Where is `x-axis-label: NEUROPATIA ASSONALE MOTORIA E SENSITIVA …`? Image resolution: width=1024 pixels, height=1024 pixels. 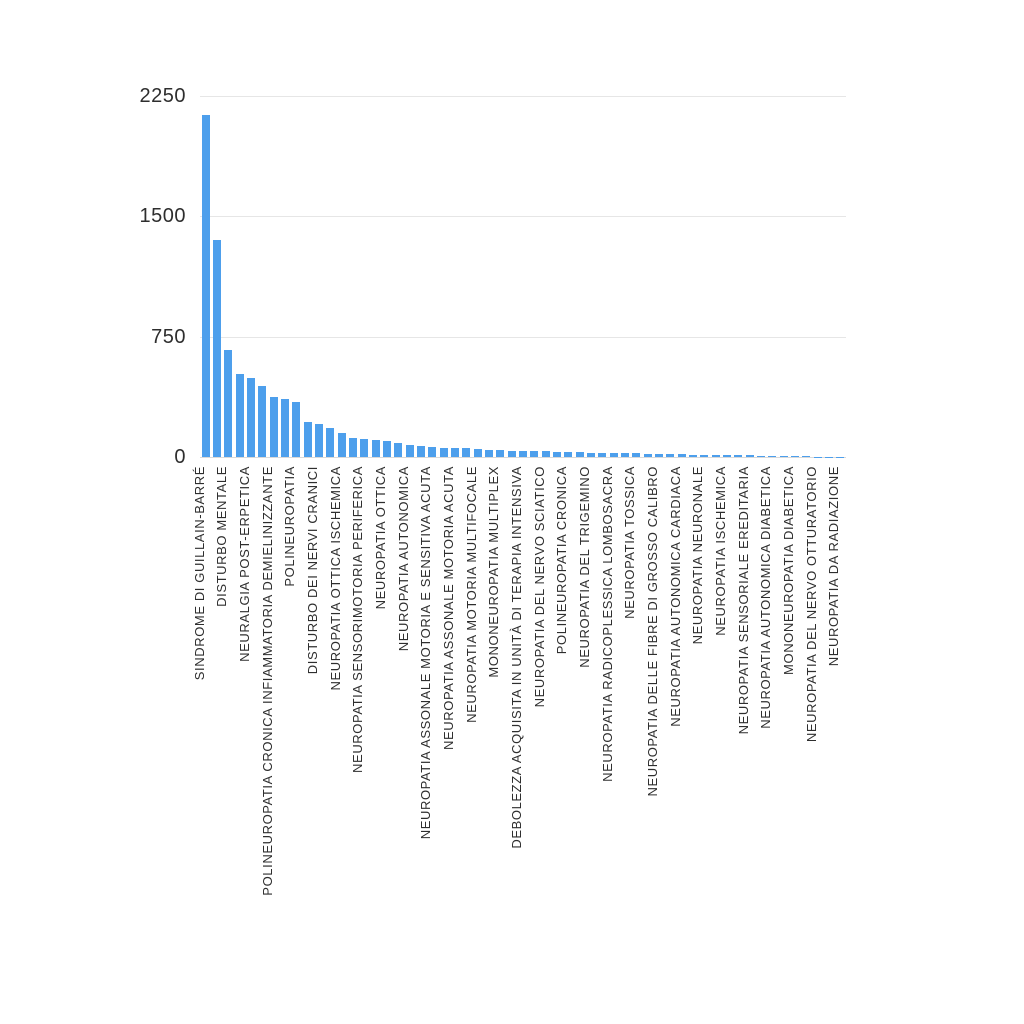
x-axis-label: NEUROPATIA ASSONALE MOTORIA E SENSITIVA … is located at coordinates (426, 653).